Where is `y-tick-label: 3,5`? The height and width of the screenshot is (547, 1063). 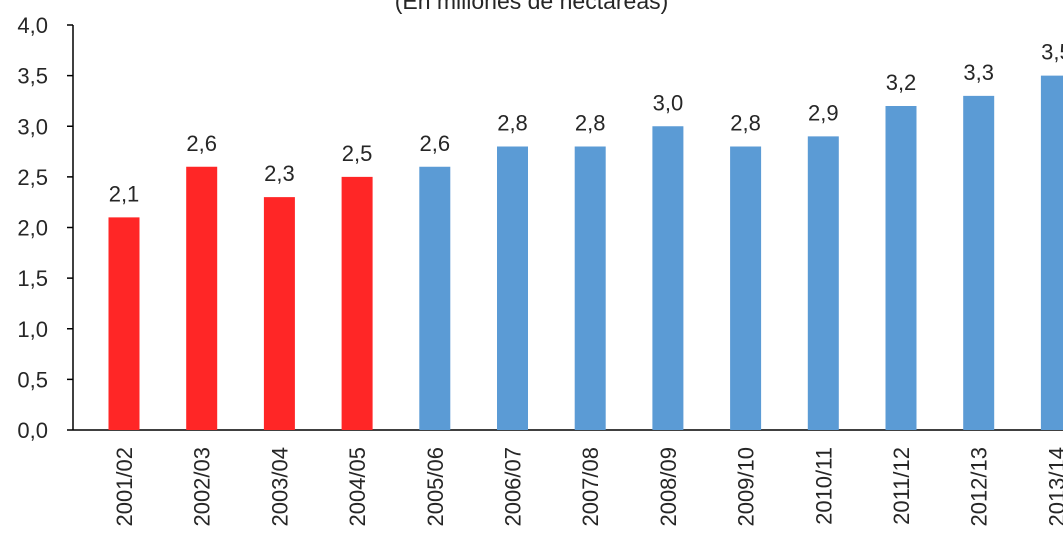
y-tick-label: 3,5 is located at coordinates (32, 76).